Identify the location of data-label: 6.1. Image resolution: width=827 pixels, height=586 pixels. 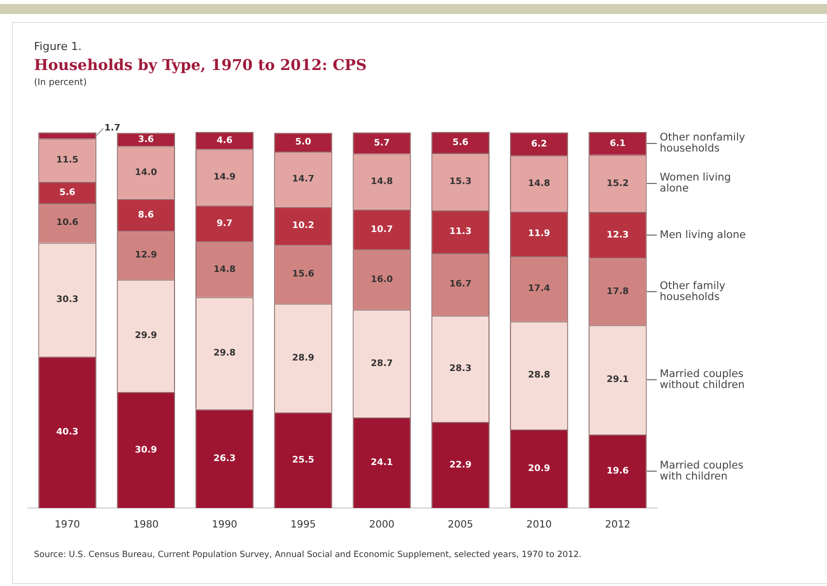
(618, 143).